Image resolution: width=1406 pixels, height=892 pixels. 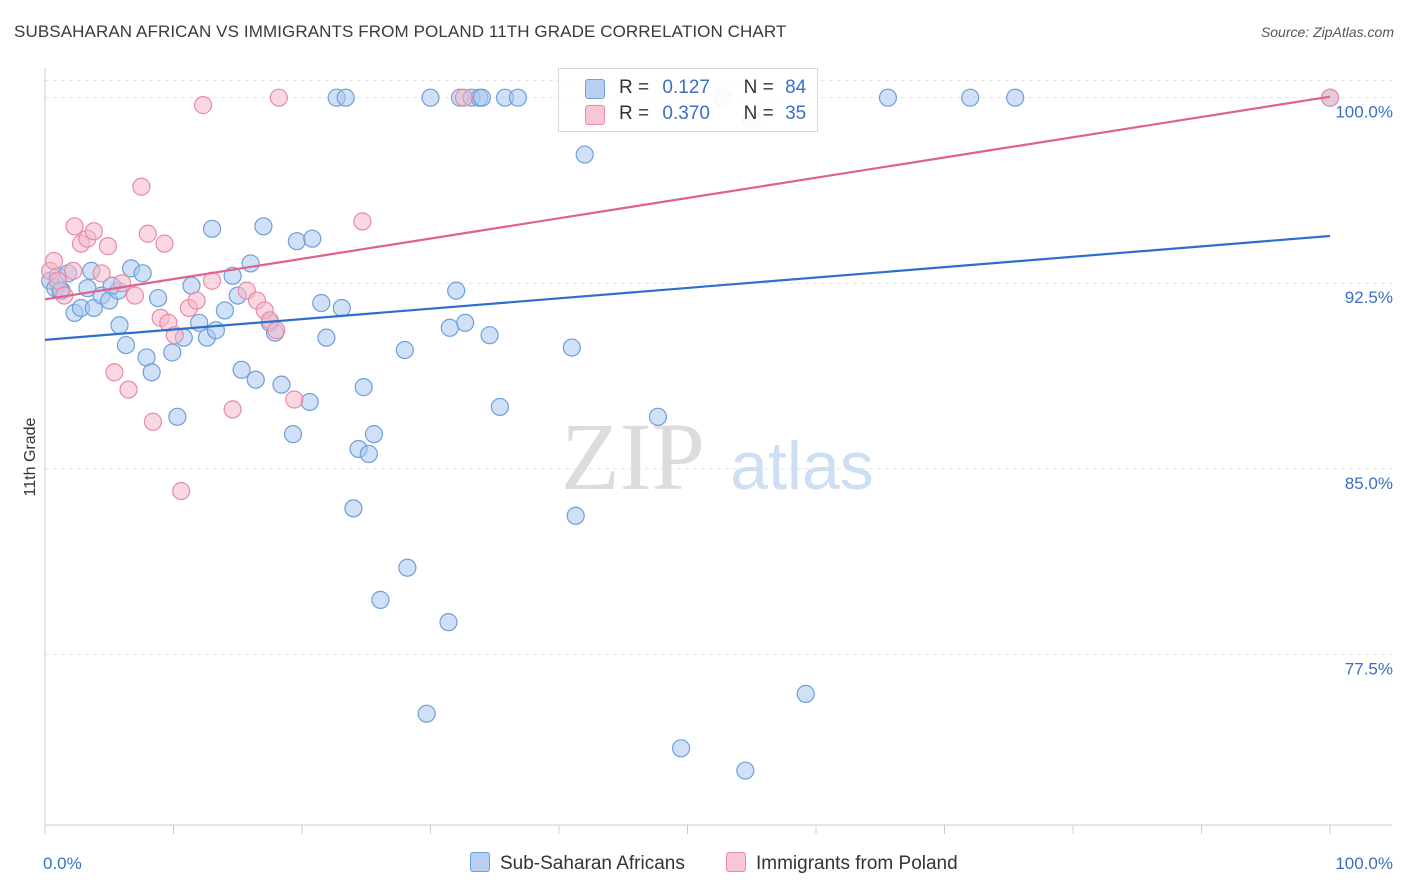 I want to click on bottom-legend-item-poland: Immigrants from Poland, so click(x=842, y=863).